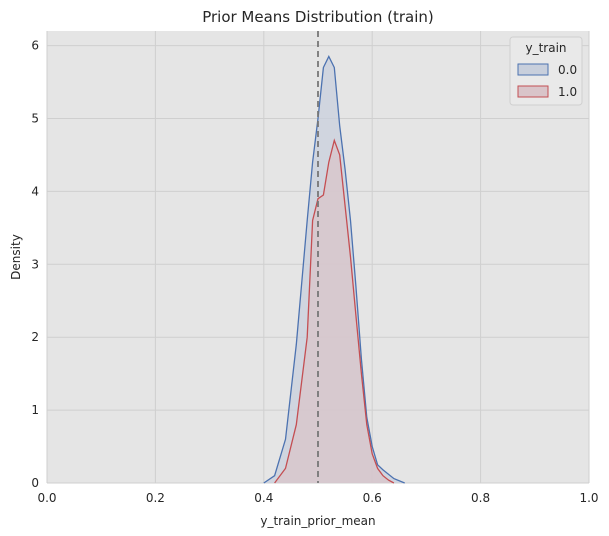  Describe the element at coordinates (46, 498) in the screenshot. I see `x-tick-label: 0.0` at that location.